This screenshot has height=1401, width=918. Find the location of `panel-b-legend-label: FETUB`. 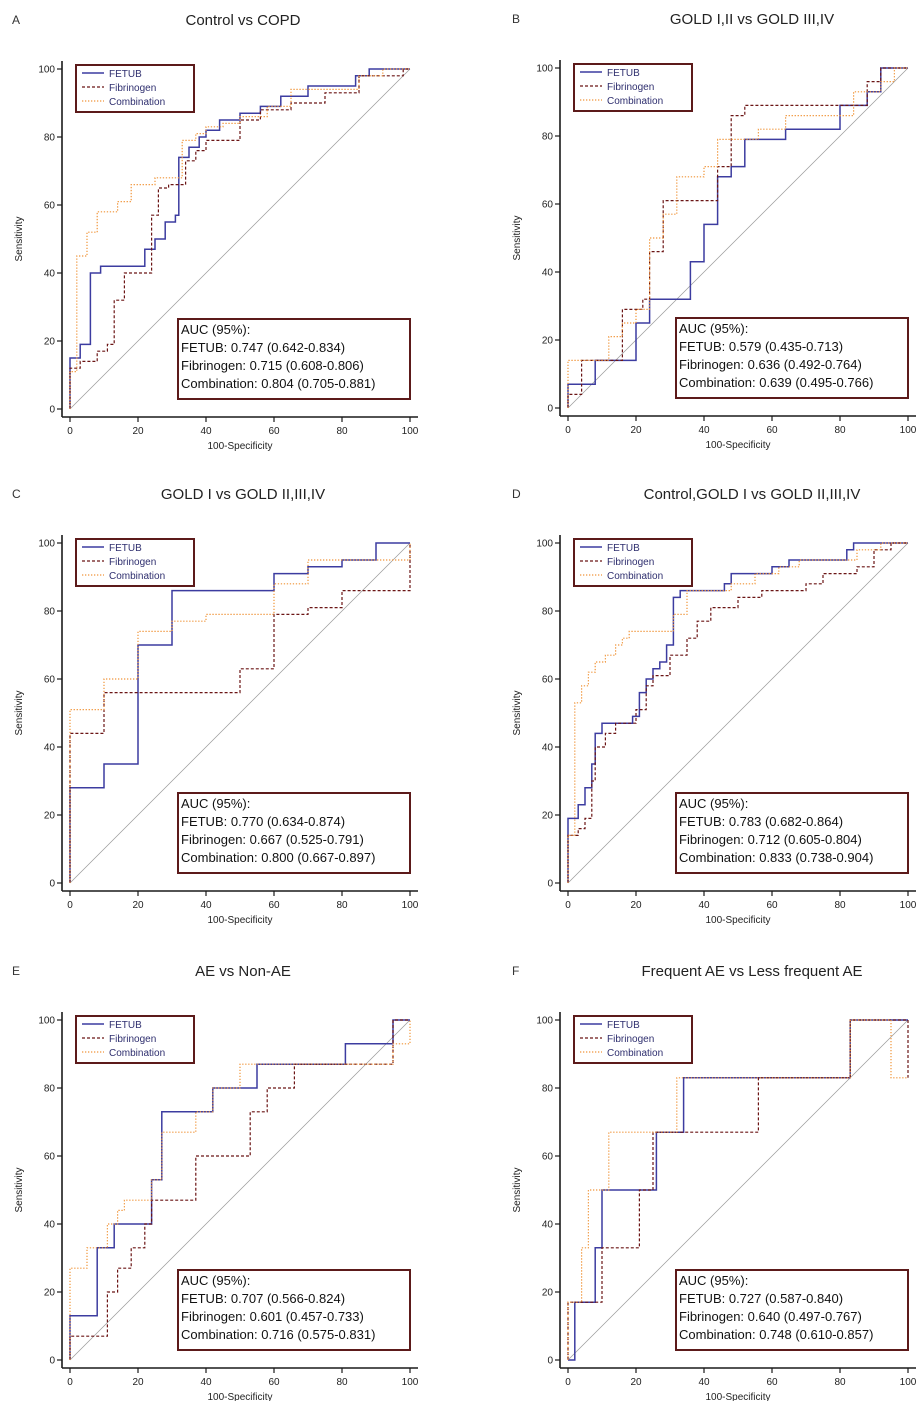

panel-b-legend-label: FETUB is located at coordinates (623, 73).